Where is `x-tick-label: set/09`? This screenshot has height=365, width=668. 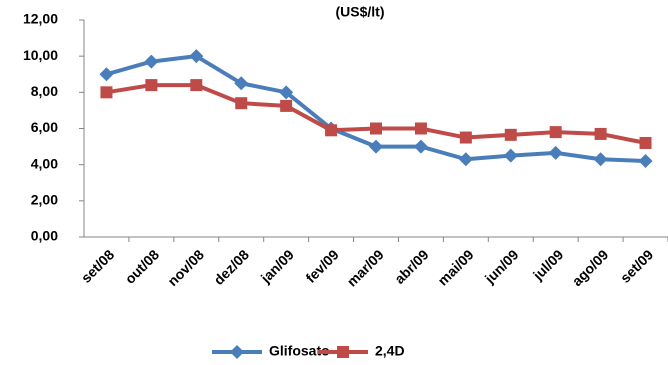 x-tick-label: set/09 is located at coordinates (637, 266).